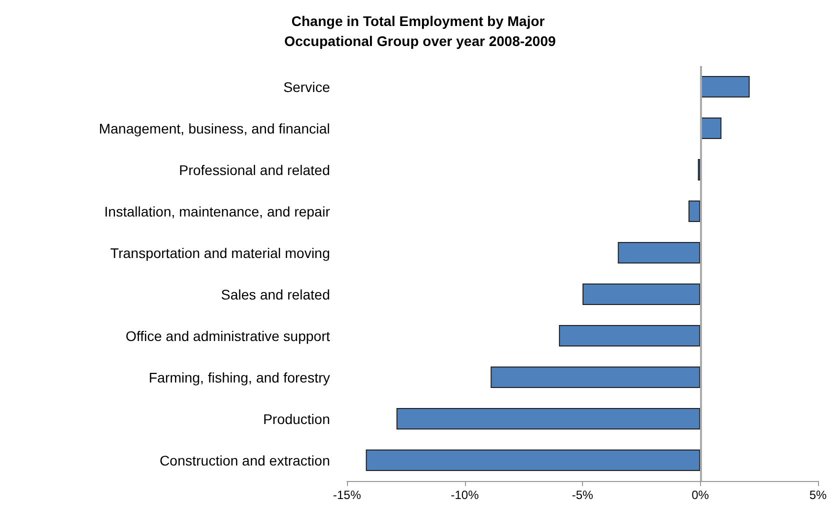 This screenshot has height=523, width=828. Describe the element at coordinates (296, 418) in the screenshot. I see `y-tick-label: Production` at that location.